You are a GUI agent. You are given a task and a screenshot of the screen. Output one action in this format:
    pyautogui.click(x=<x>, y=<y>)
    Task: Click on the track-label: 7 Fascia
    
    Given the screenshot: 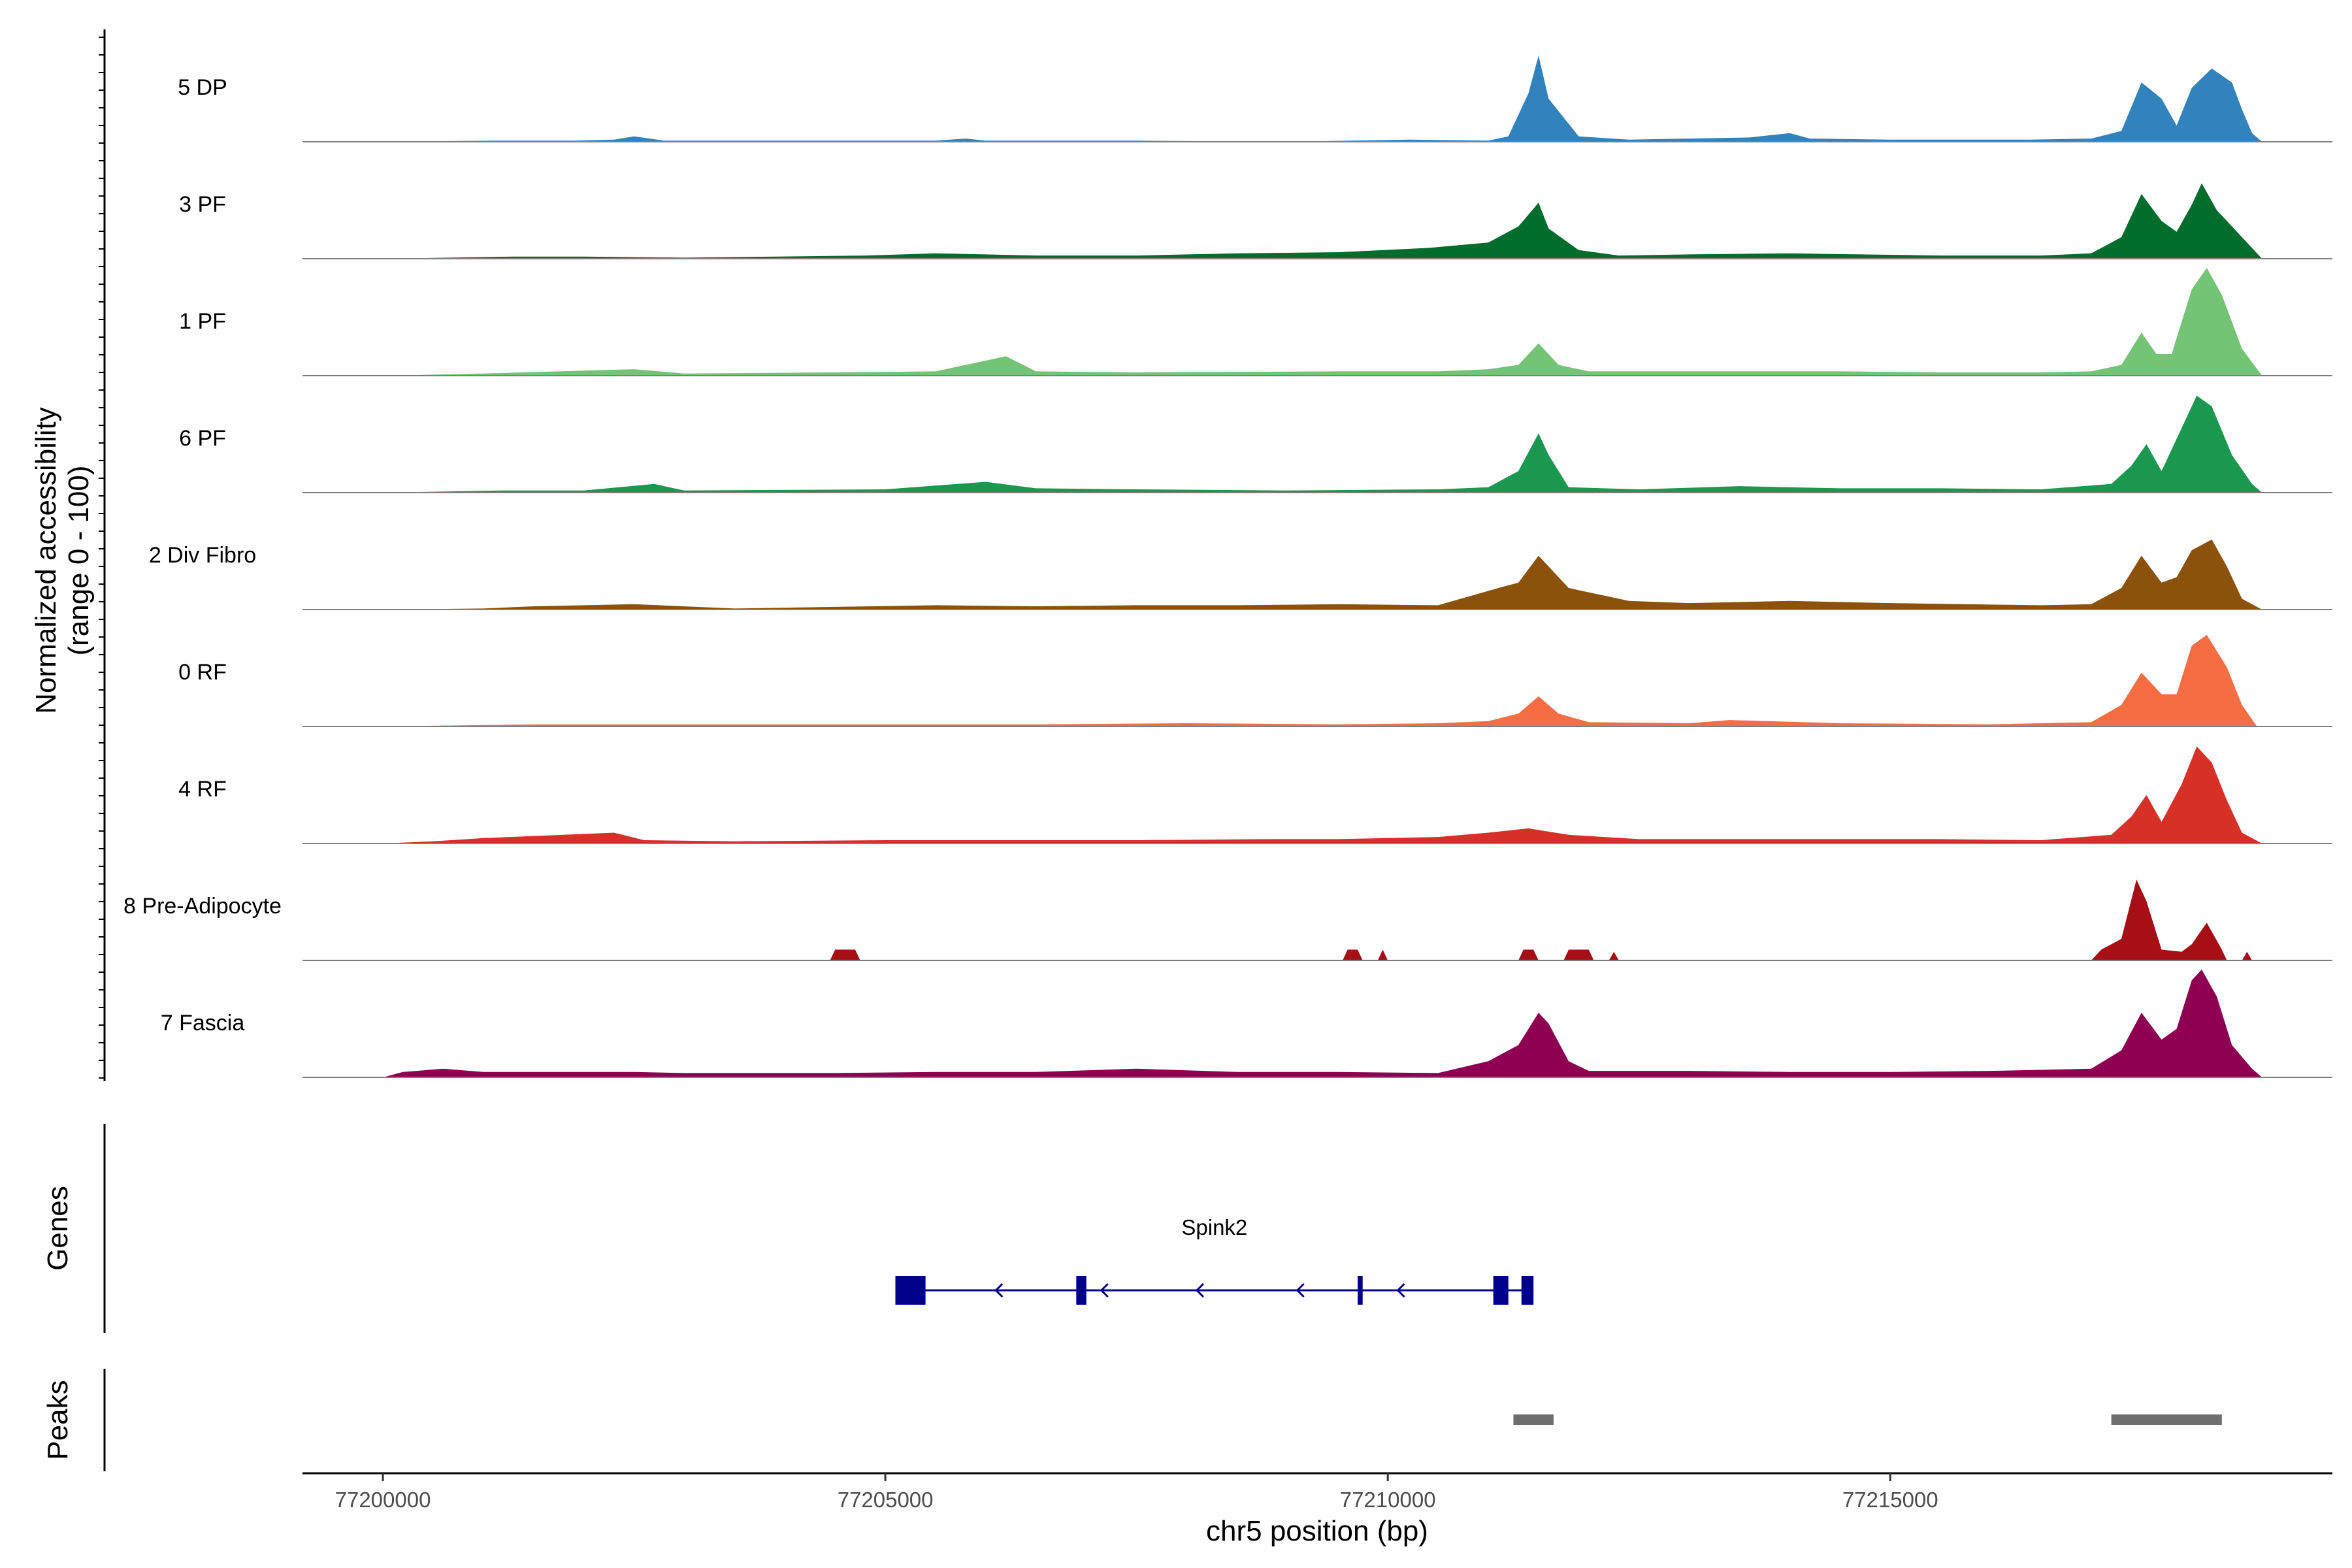 What is the action you would take?
    pyautogui.click(x=203, y=1023)
    